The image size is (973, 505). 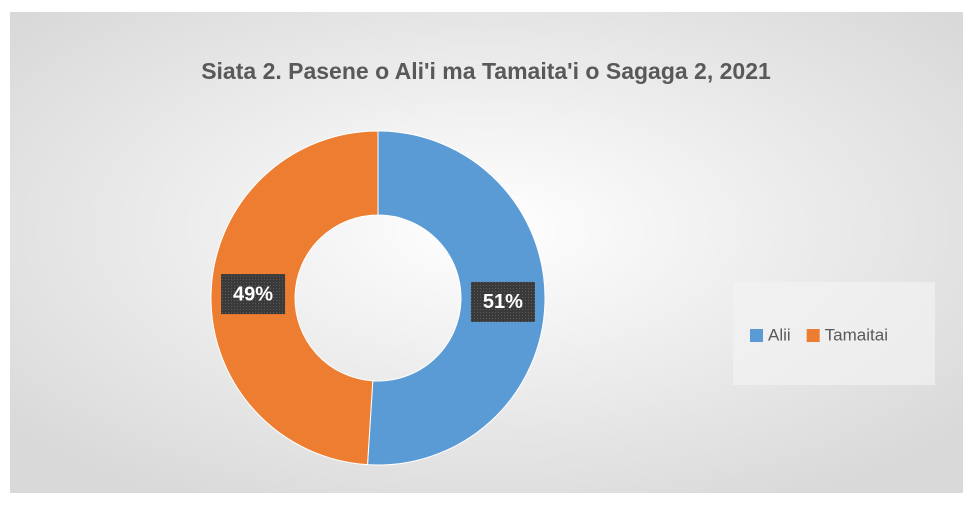 I want to click on legend-box, so click(x=834, y=333).